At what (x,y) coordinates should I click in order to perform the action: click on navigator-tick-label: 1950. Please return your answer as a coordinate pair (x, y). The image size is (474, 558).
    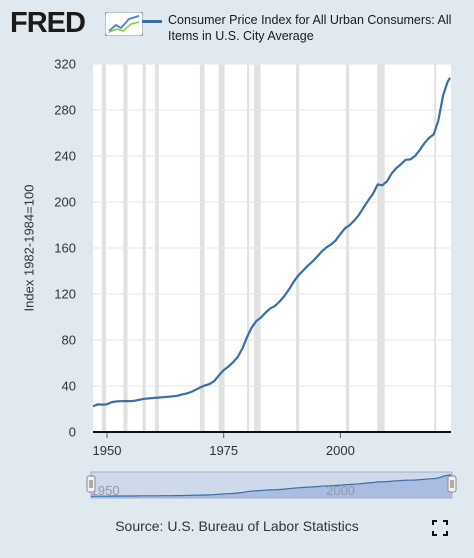
    Looking at the image, I should click on (105, 490).